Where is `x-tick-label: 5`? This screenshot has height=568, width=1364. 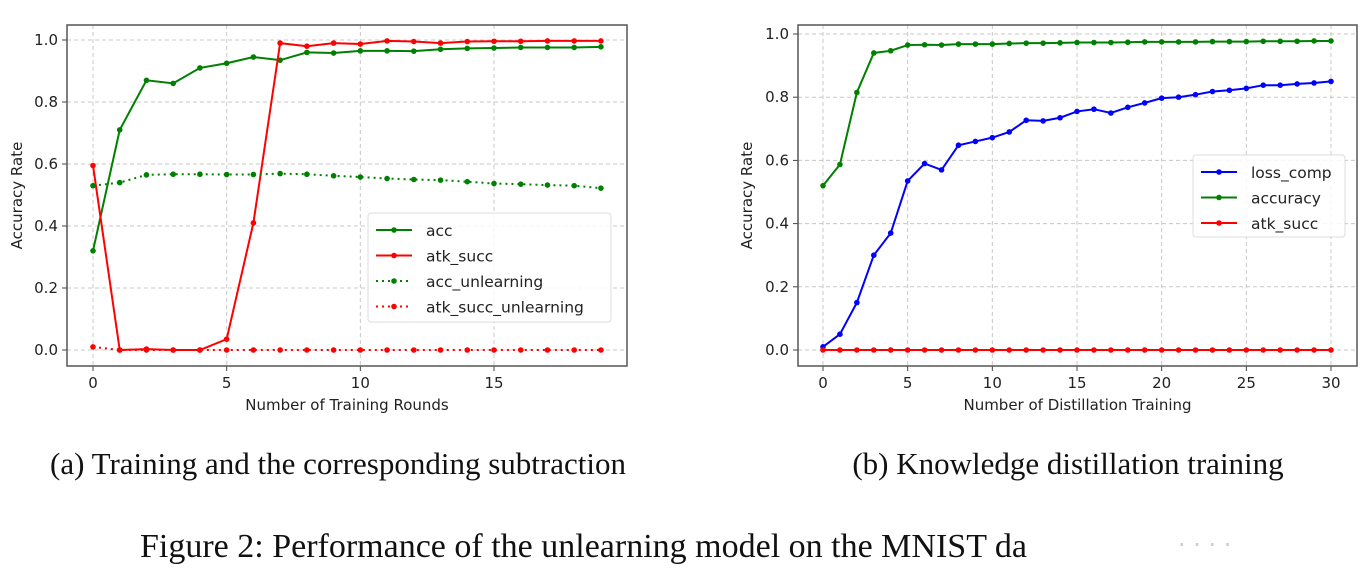 x-tick-label: 5 is located at coordinates (908, 383).